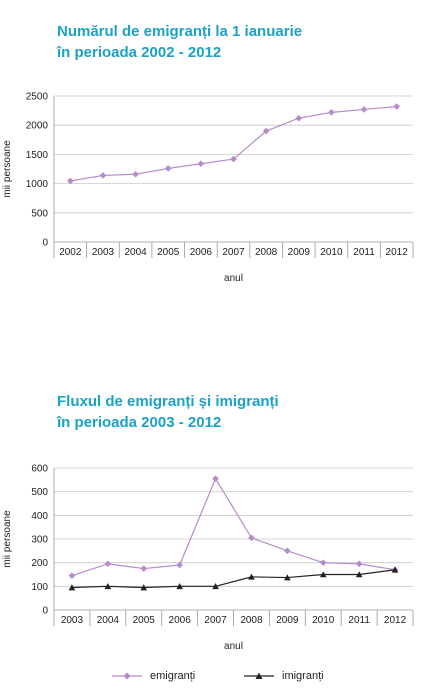  I want to click on chart2-ytick-label: 600, so click(39, 469).